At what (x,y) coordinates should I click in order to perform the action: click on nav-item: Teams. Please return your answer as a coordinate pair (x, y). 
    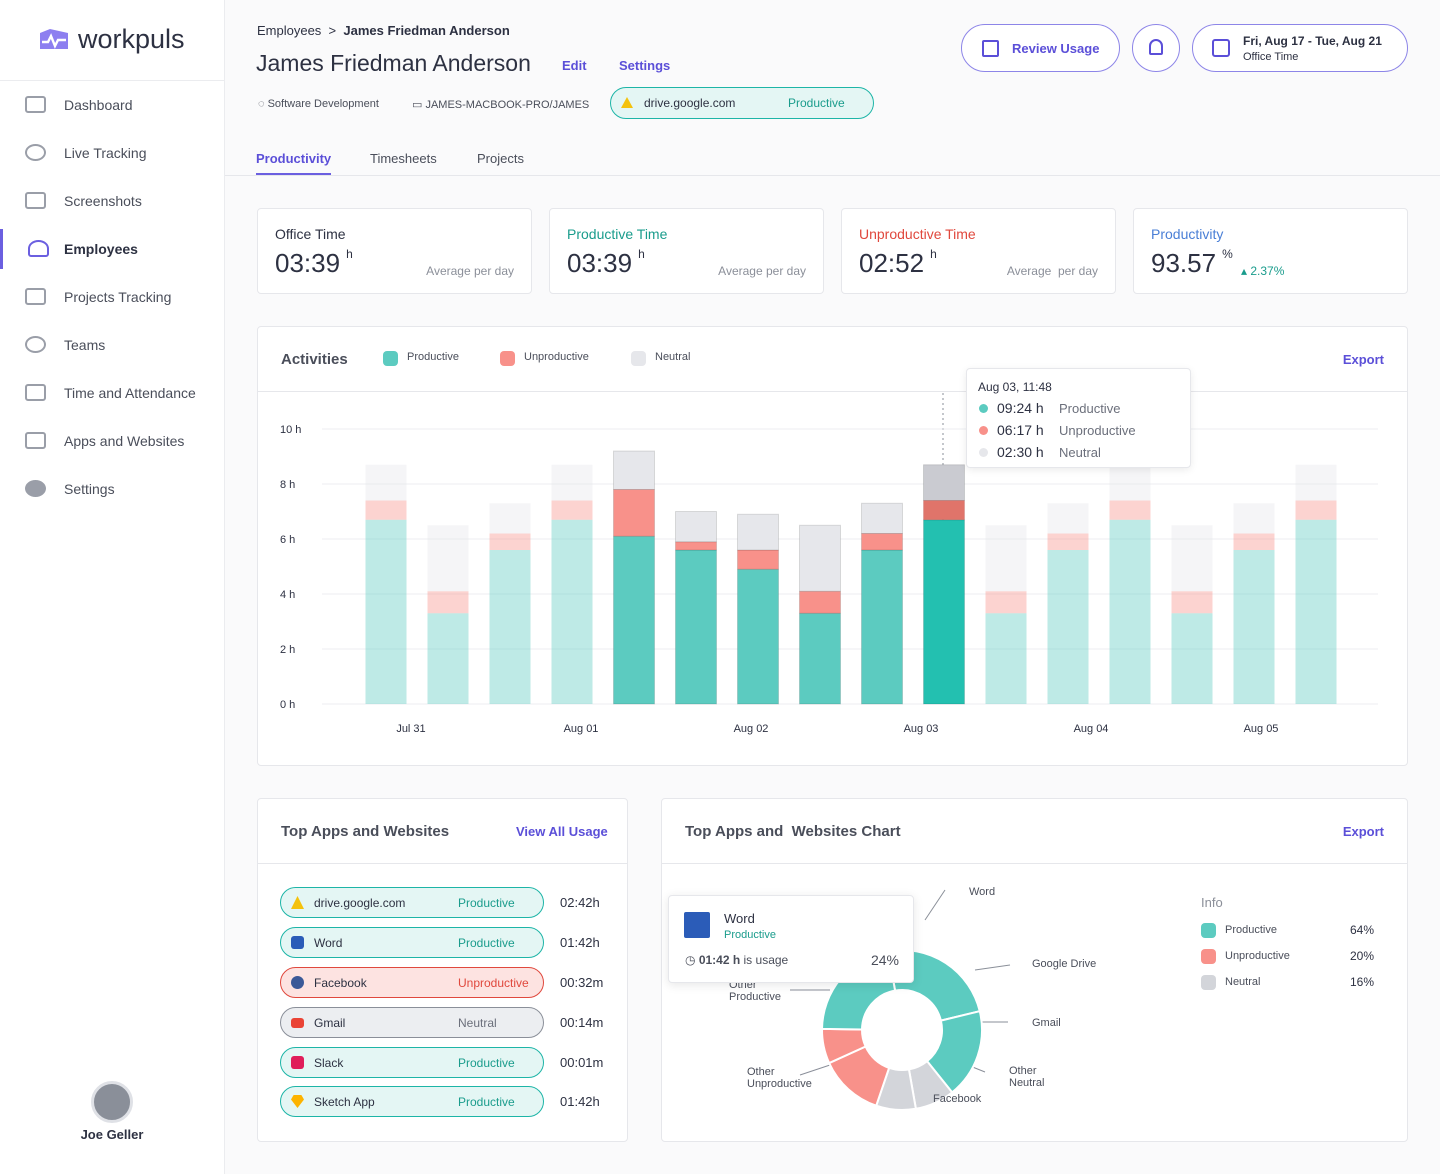
    Looking at the image, I should click on (112, 345).